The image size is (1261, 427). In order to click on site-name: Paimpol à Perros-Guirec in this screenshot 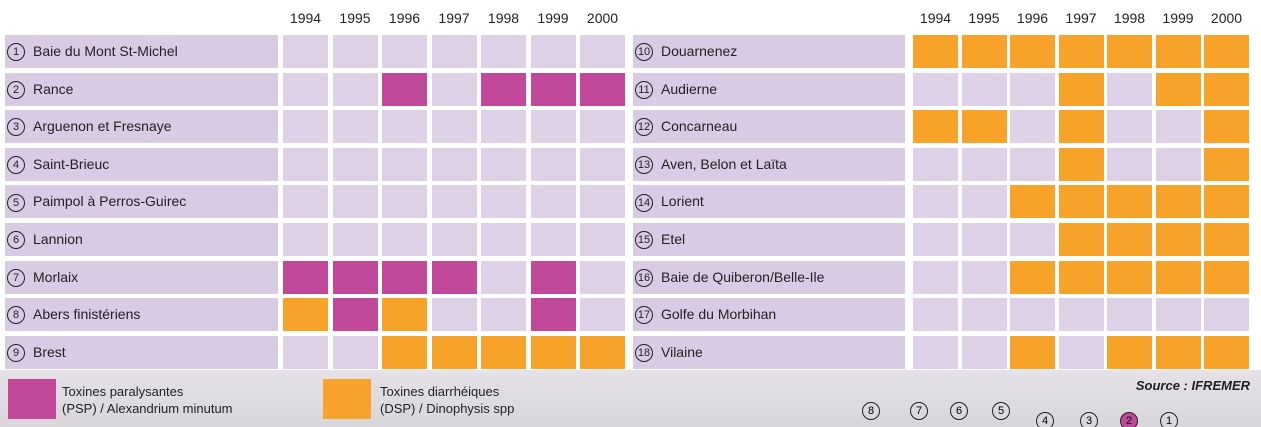, I will do `click(110, 201)`.